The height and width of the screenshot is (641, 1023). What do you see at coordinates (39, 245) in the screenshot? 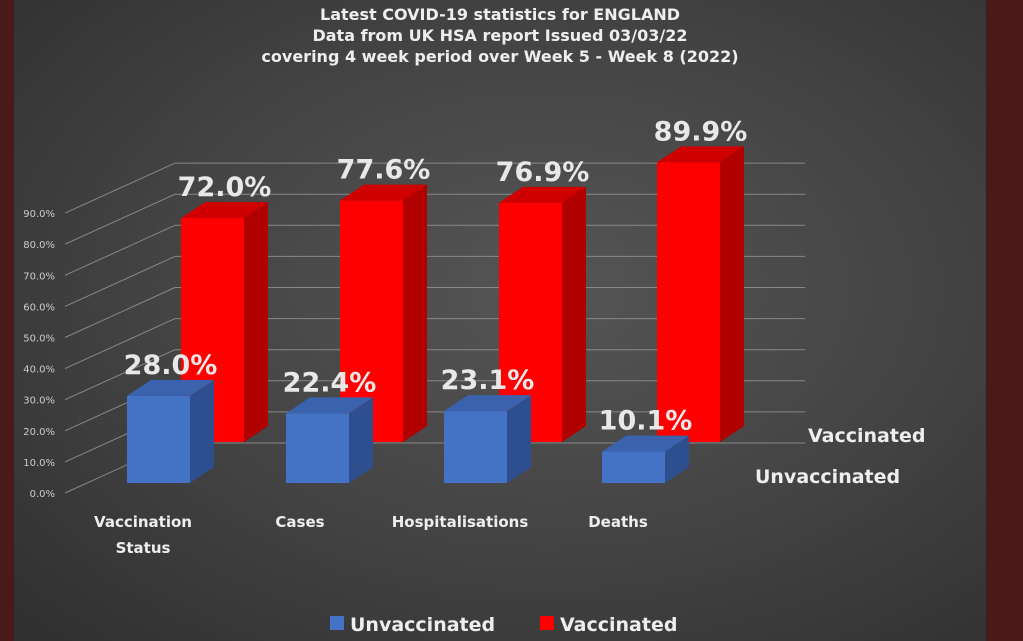
I see `y-tick-label: 80.0%` at bounding box center [39, 245].